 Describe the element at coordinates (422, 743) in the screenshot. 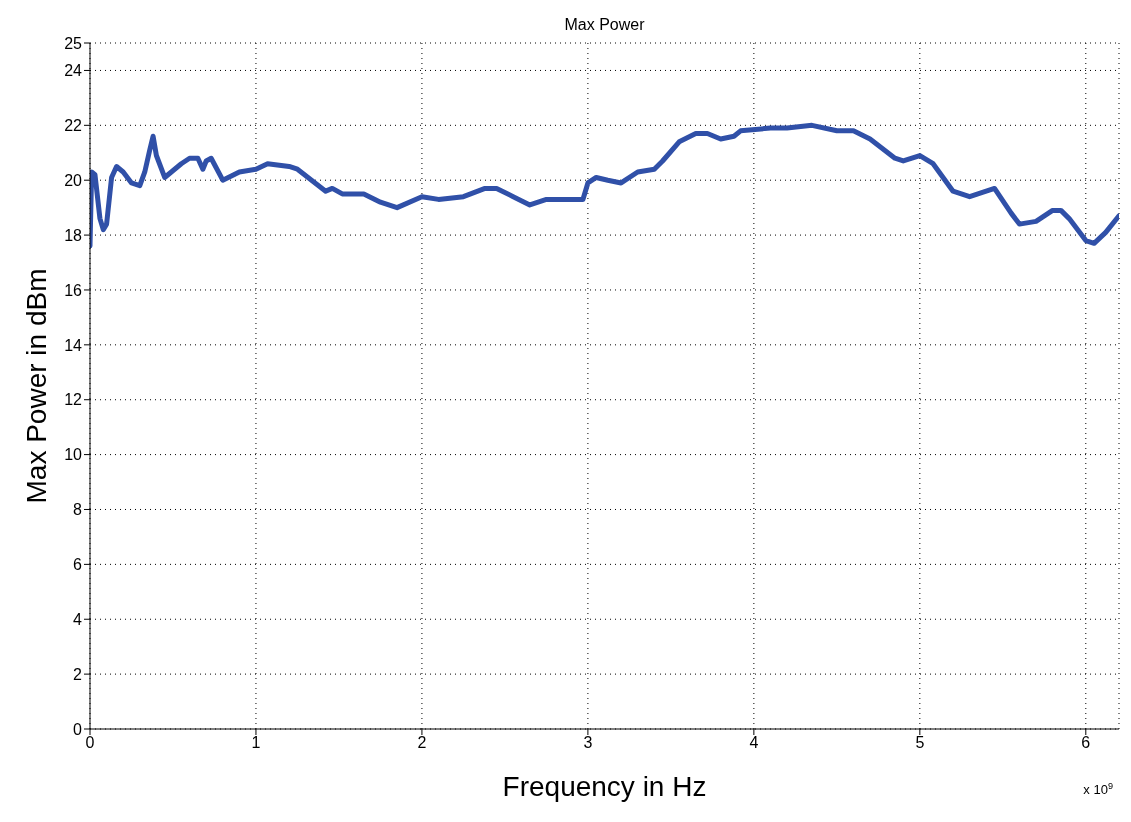

I see `x-tick-label: 2` at that location.